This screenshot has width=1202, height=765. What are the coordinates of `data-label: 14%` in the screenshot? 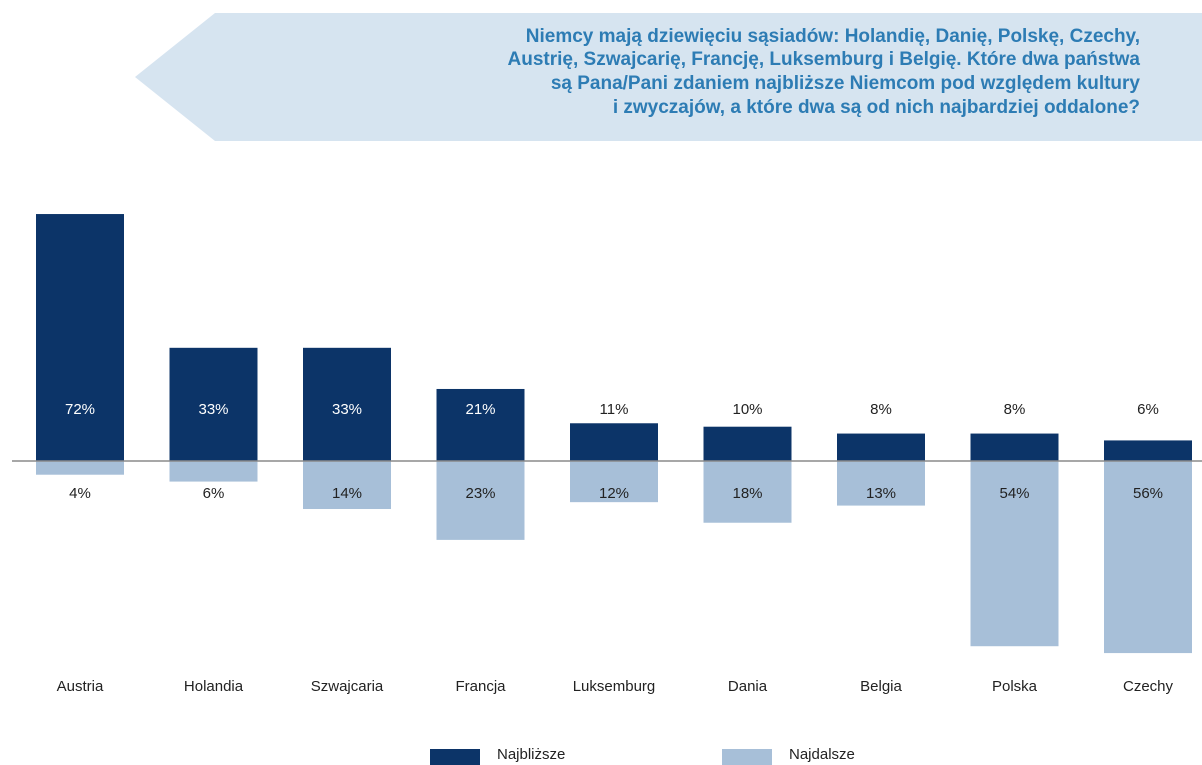 It's located at (347, 493).